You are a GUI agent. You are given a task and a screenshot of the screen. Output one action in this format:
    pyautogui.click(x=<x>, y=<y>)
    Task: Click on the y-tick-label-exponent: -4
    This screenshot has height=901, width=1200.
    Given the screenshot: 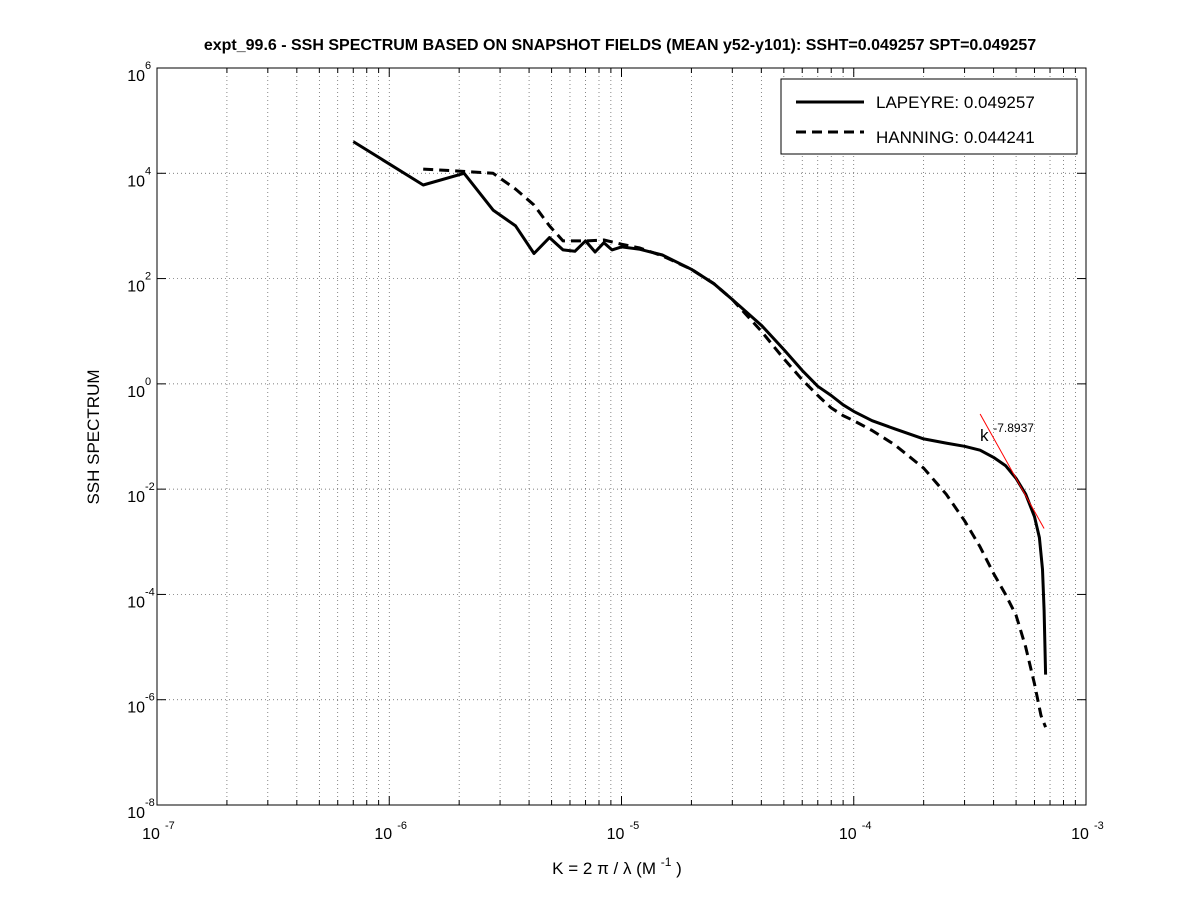 What is the action you would take?
    pyautogui.click(x=150, y=592)
    